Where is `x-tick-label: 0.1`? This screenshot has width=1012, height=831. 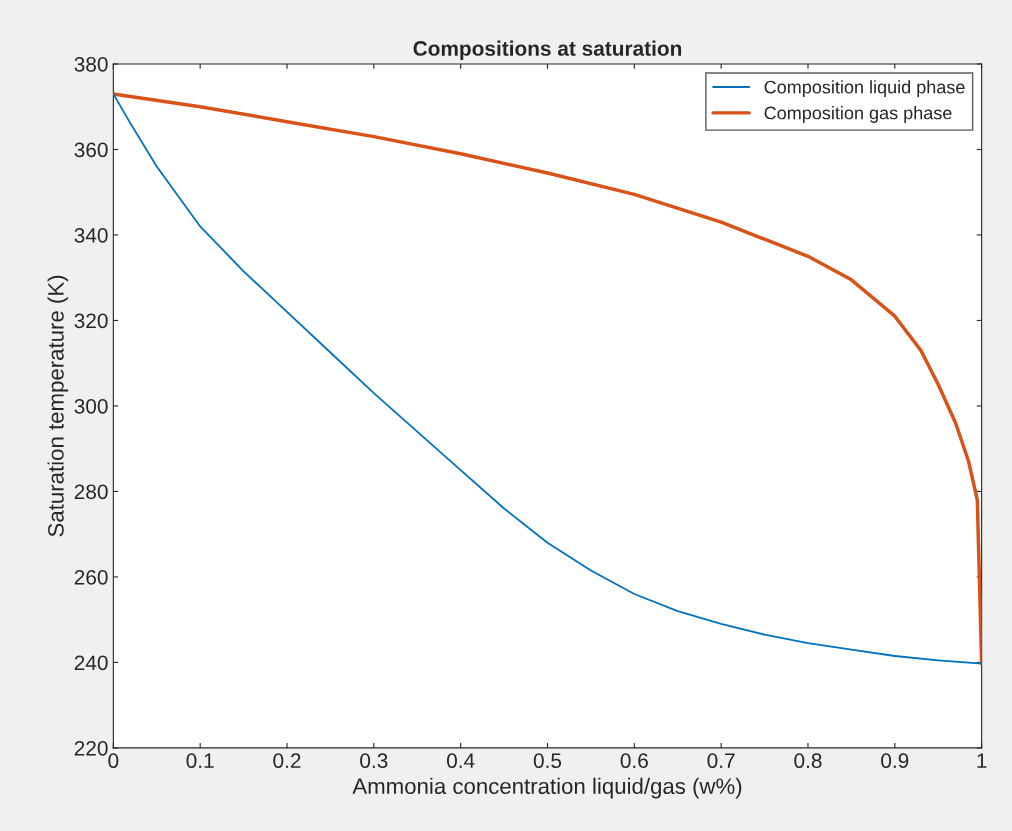
x-tick-label: 0.1 is located at coordinates (200, 761).